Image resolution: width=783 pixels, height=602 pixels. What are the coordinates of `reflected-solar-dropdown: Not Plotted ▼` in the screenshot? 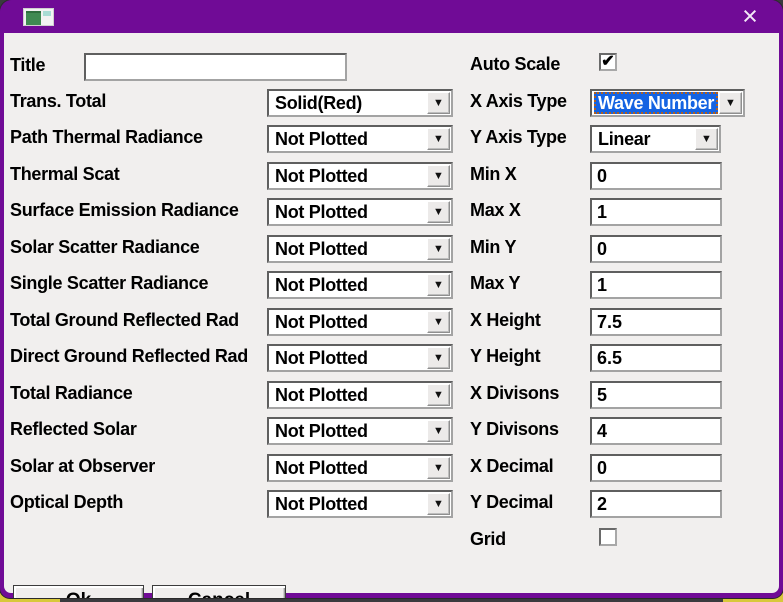 It's located at (360, 431).